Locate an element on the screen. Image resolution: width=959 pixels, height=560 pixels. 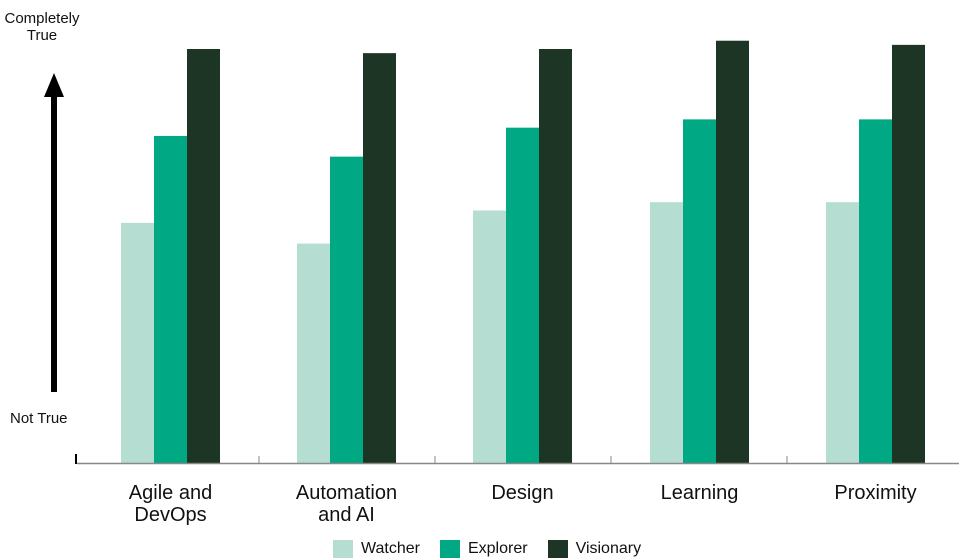
legend-item-watcher: Watcher is located at coordinates (376, 549).